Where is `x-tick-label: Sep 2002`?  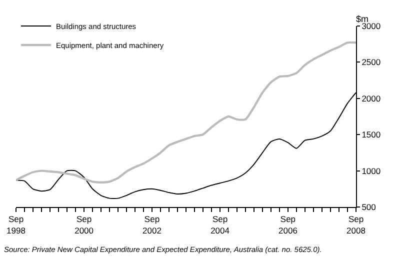 x-tick-label: Sep 2002 is located at coordinates (152, 225).